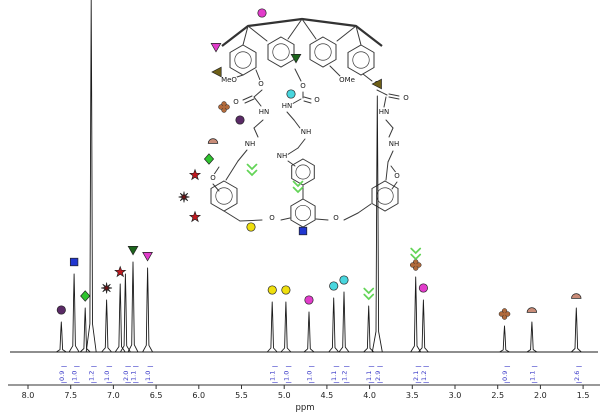 This screenshot has width=605, height=417. What do you see at coordinates (306, 132) in the screenshot?
I see `atom-label: NH` at bounding box center [306, 132].